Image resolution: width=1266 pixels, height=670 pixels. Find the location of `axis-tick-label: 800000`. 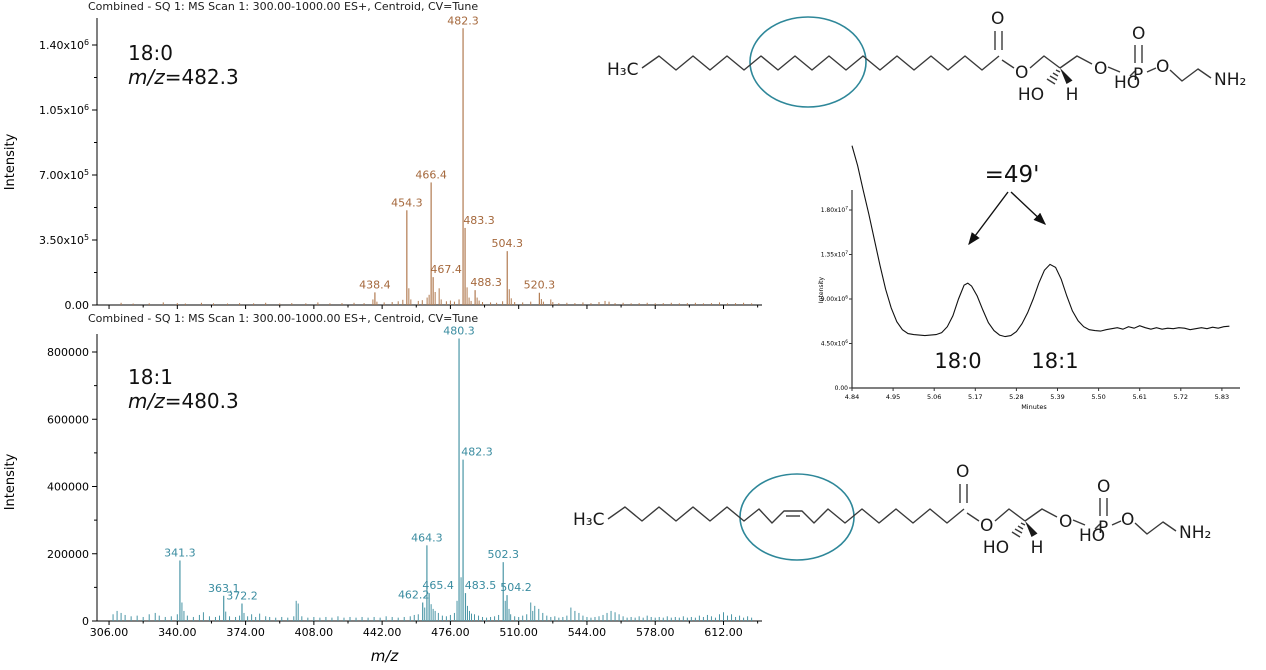

axis-tick-label: 800000 is located at coordinates (68, 352).